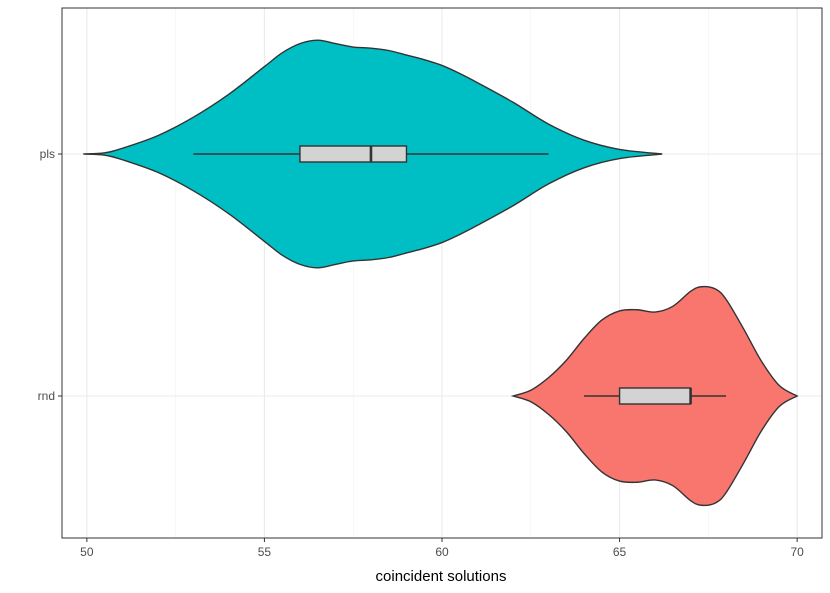  I want to click on x-tick-label: 65, so click(620, 552).